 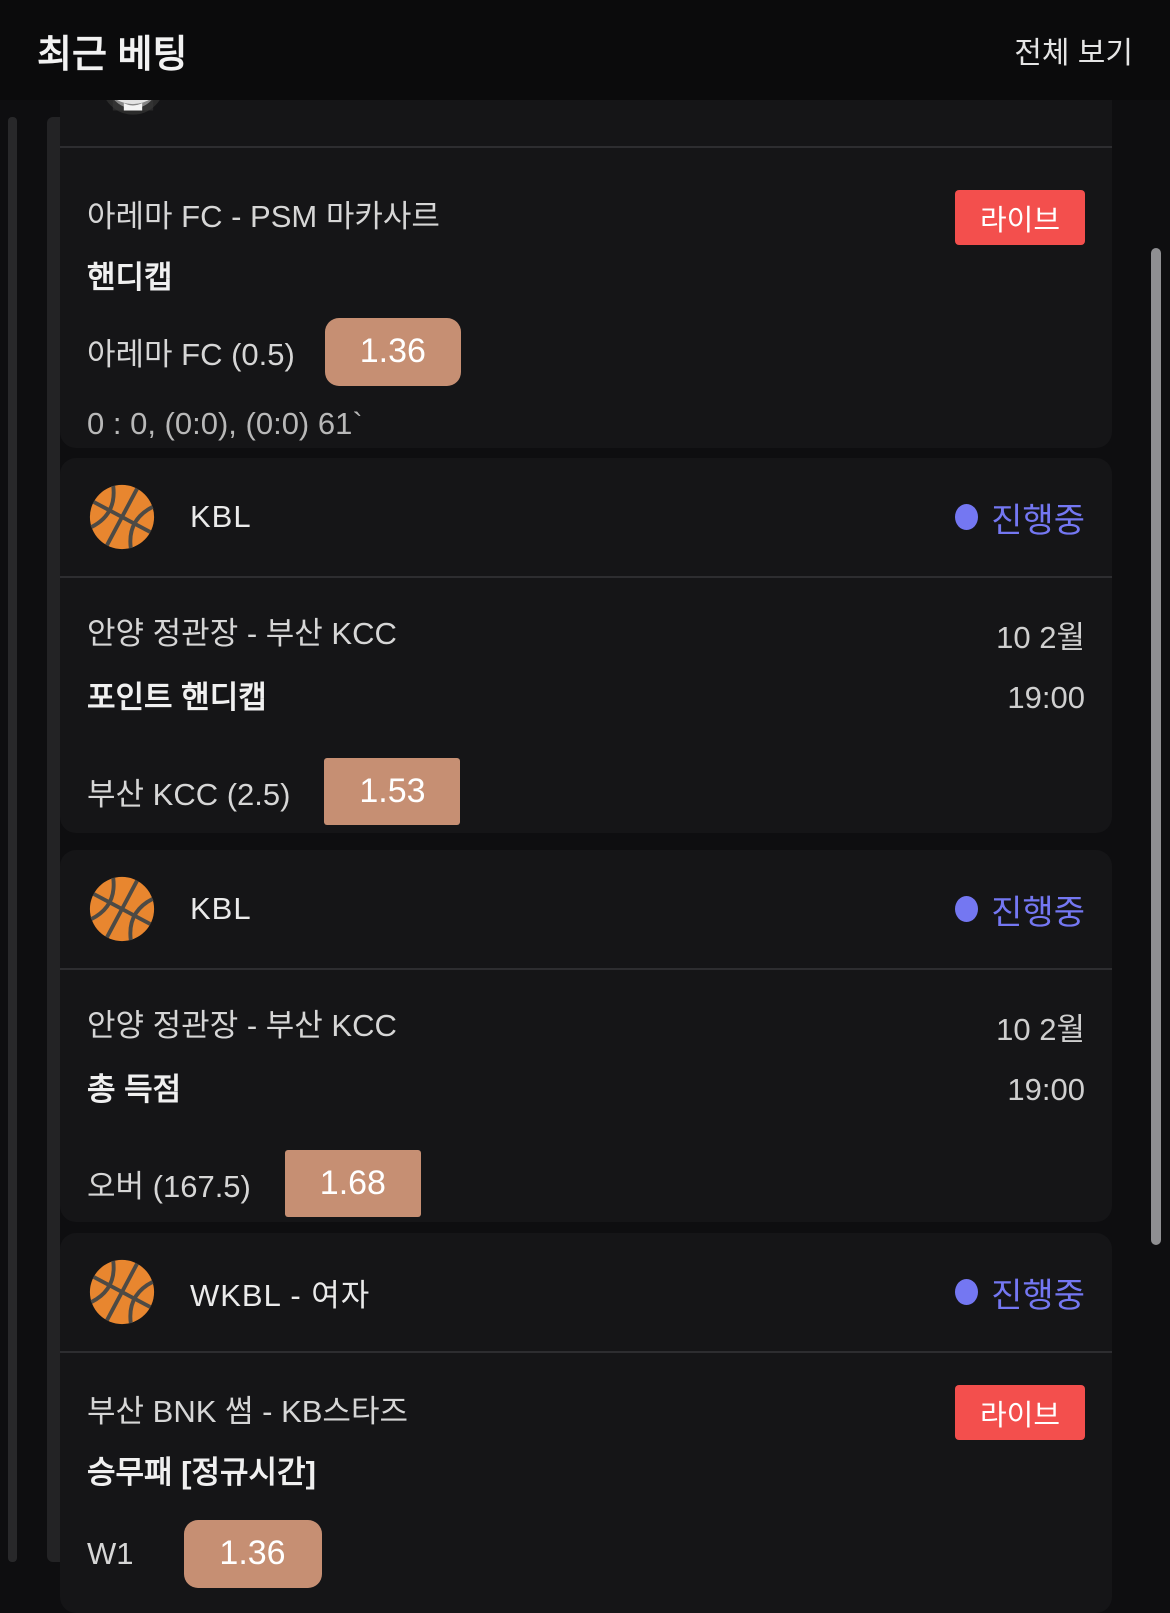 I want to click on odds-badge: 1.53, so click(x=392, y=791).